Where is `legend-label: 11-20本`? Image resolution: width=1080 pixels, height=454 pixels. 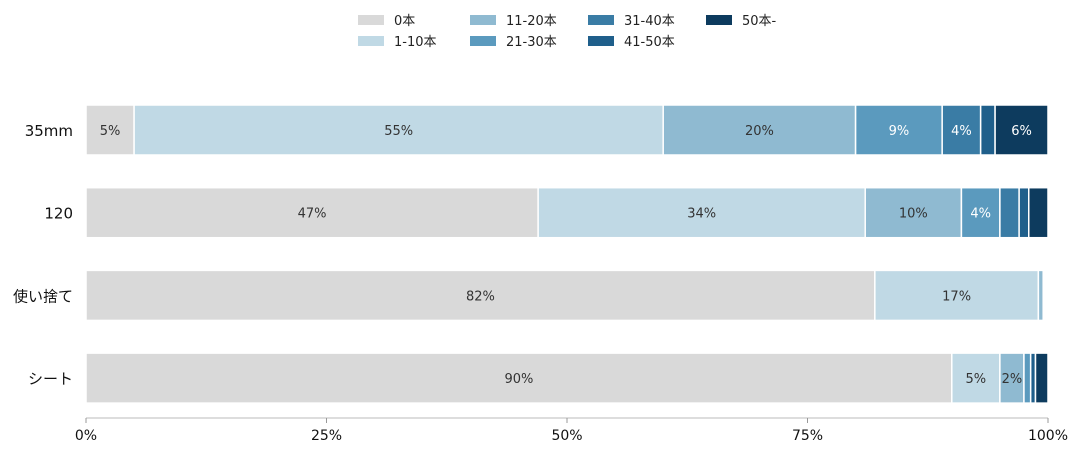 legend-label: 11-20本 is located at coordinates (531, 21).